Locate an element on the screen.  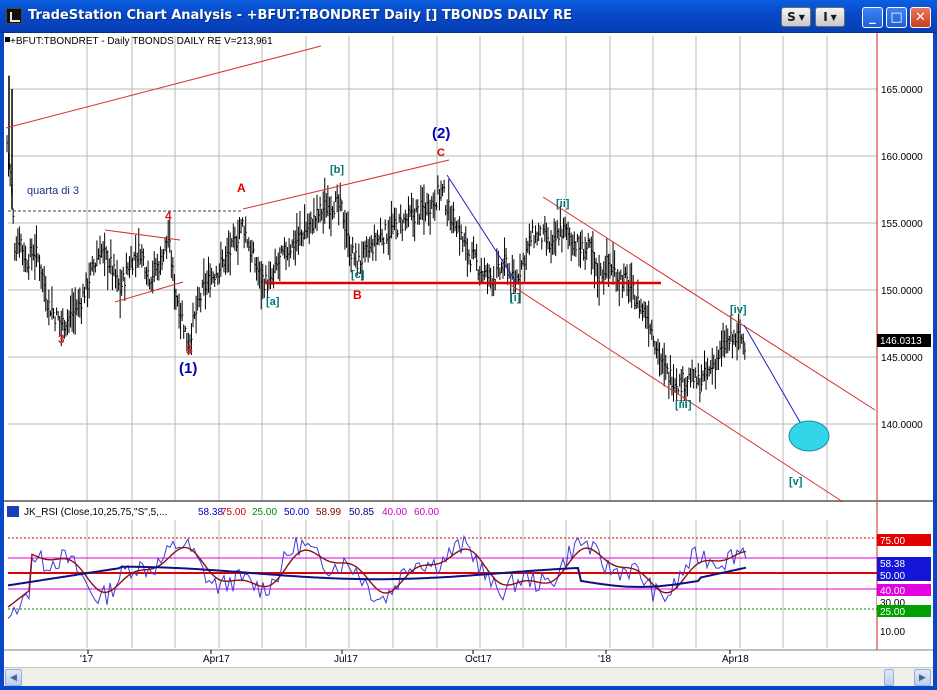
rsi-value-badge-text: 50.00 is located at coordinates (892, 576).